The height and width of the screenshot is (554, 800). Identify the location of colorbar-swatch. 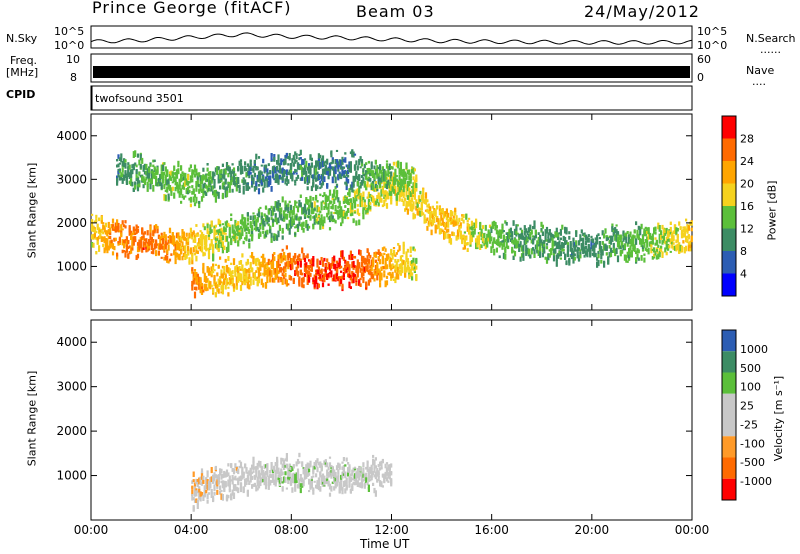
(729, 284).